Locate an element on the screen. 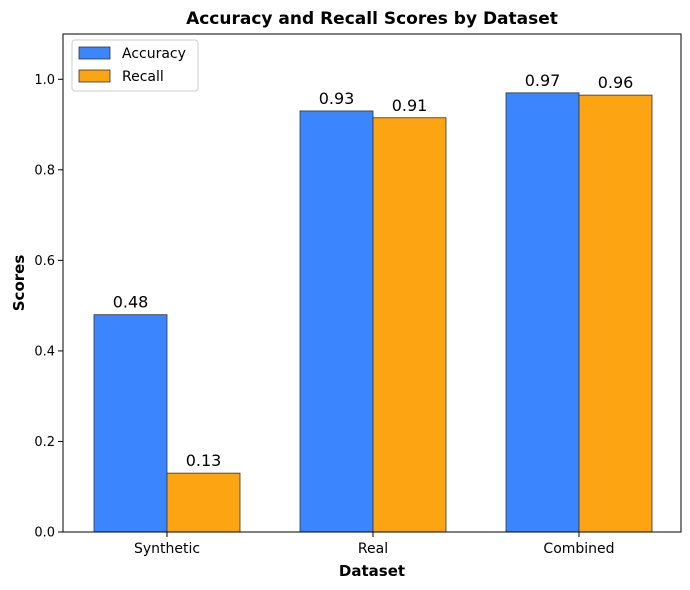 Image resolution: width=690 pixels, height=590 pixels. y-tick-label: 0.6 is located at coordinates (44, 261).